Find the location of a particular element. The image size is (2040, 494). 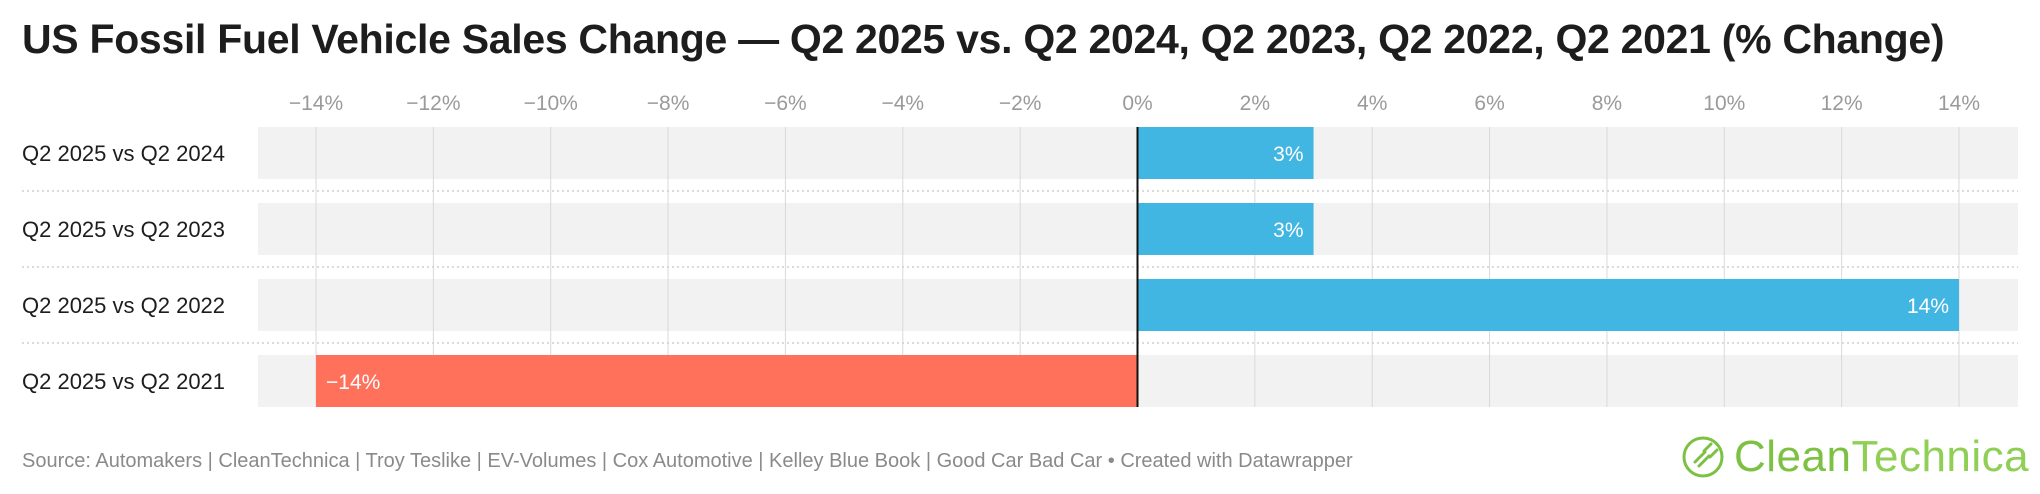

tick-label: −6% is located at coordinates (785, 103).